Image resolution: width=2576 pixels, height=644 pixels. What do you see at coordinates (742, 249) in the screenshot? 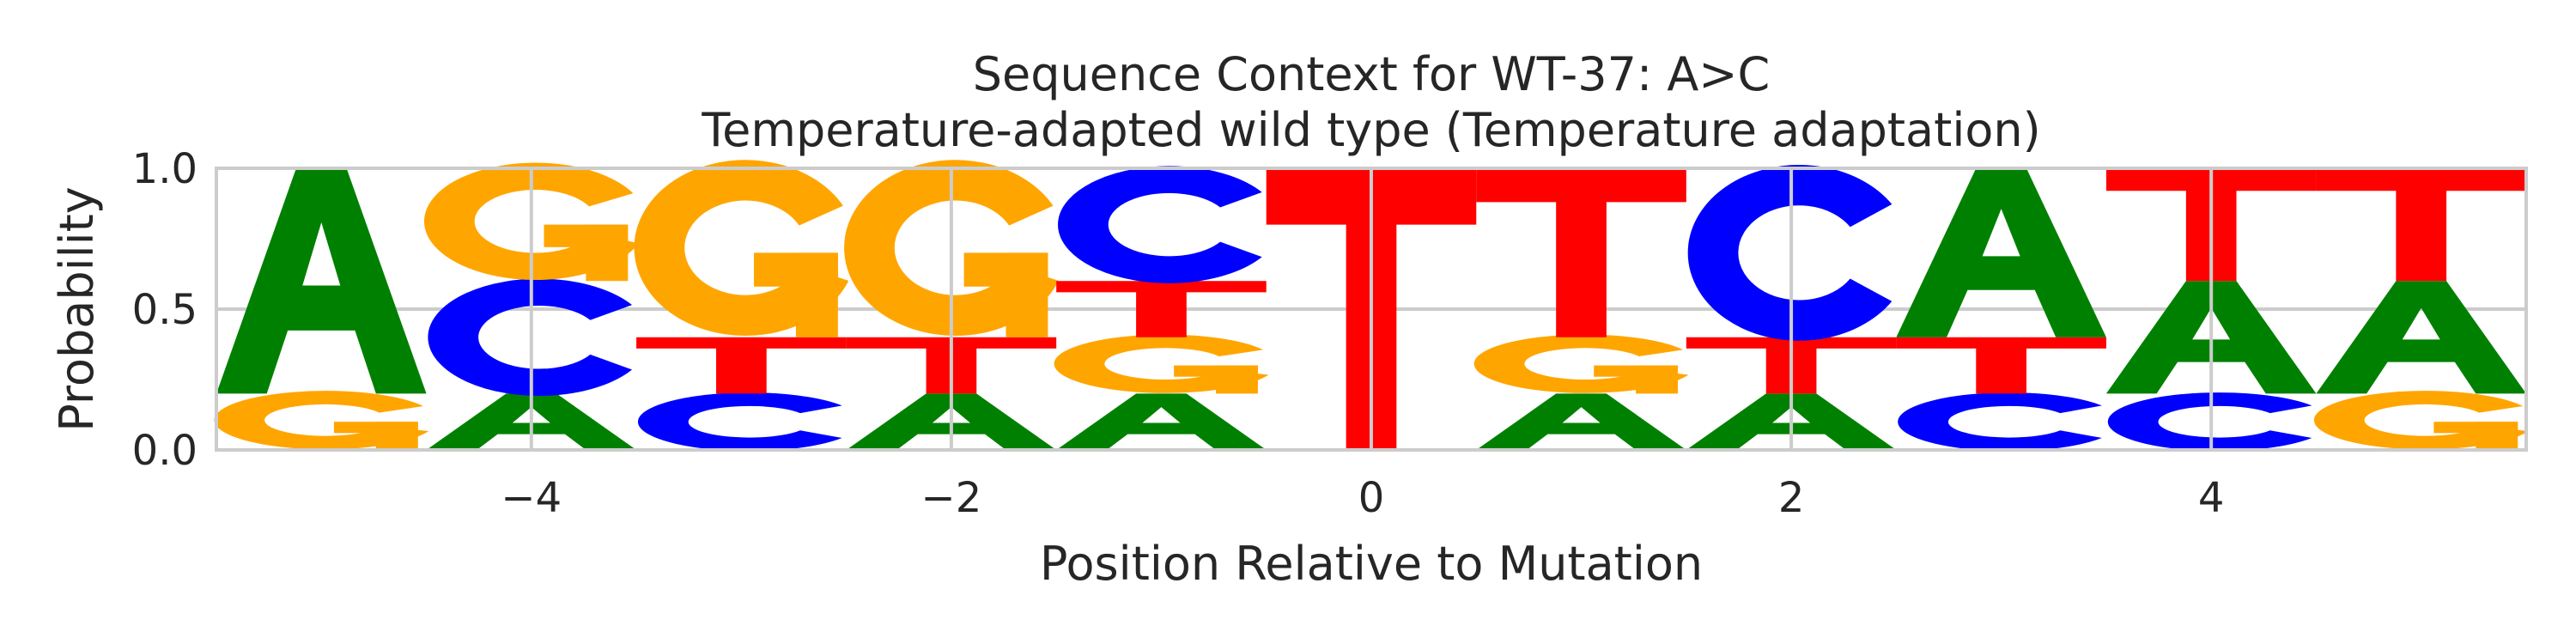
I see `logo-letter-G-pos--3` at bounding box center [742, 249].